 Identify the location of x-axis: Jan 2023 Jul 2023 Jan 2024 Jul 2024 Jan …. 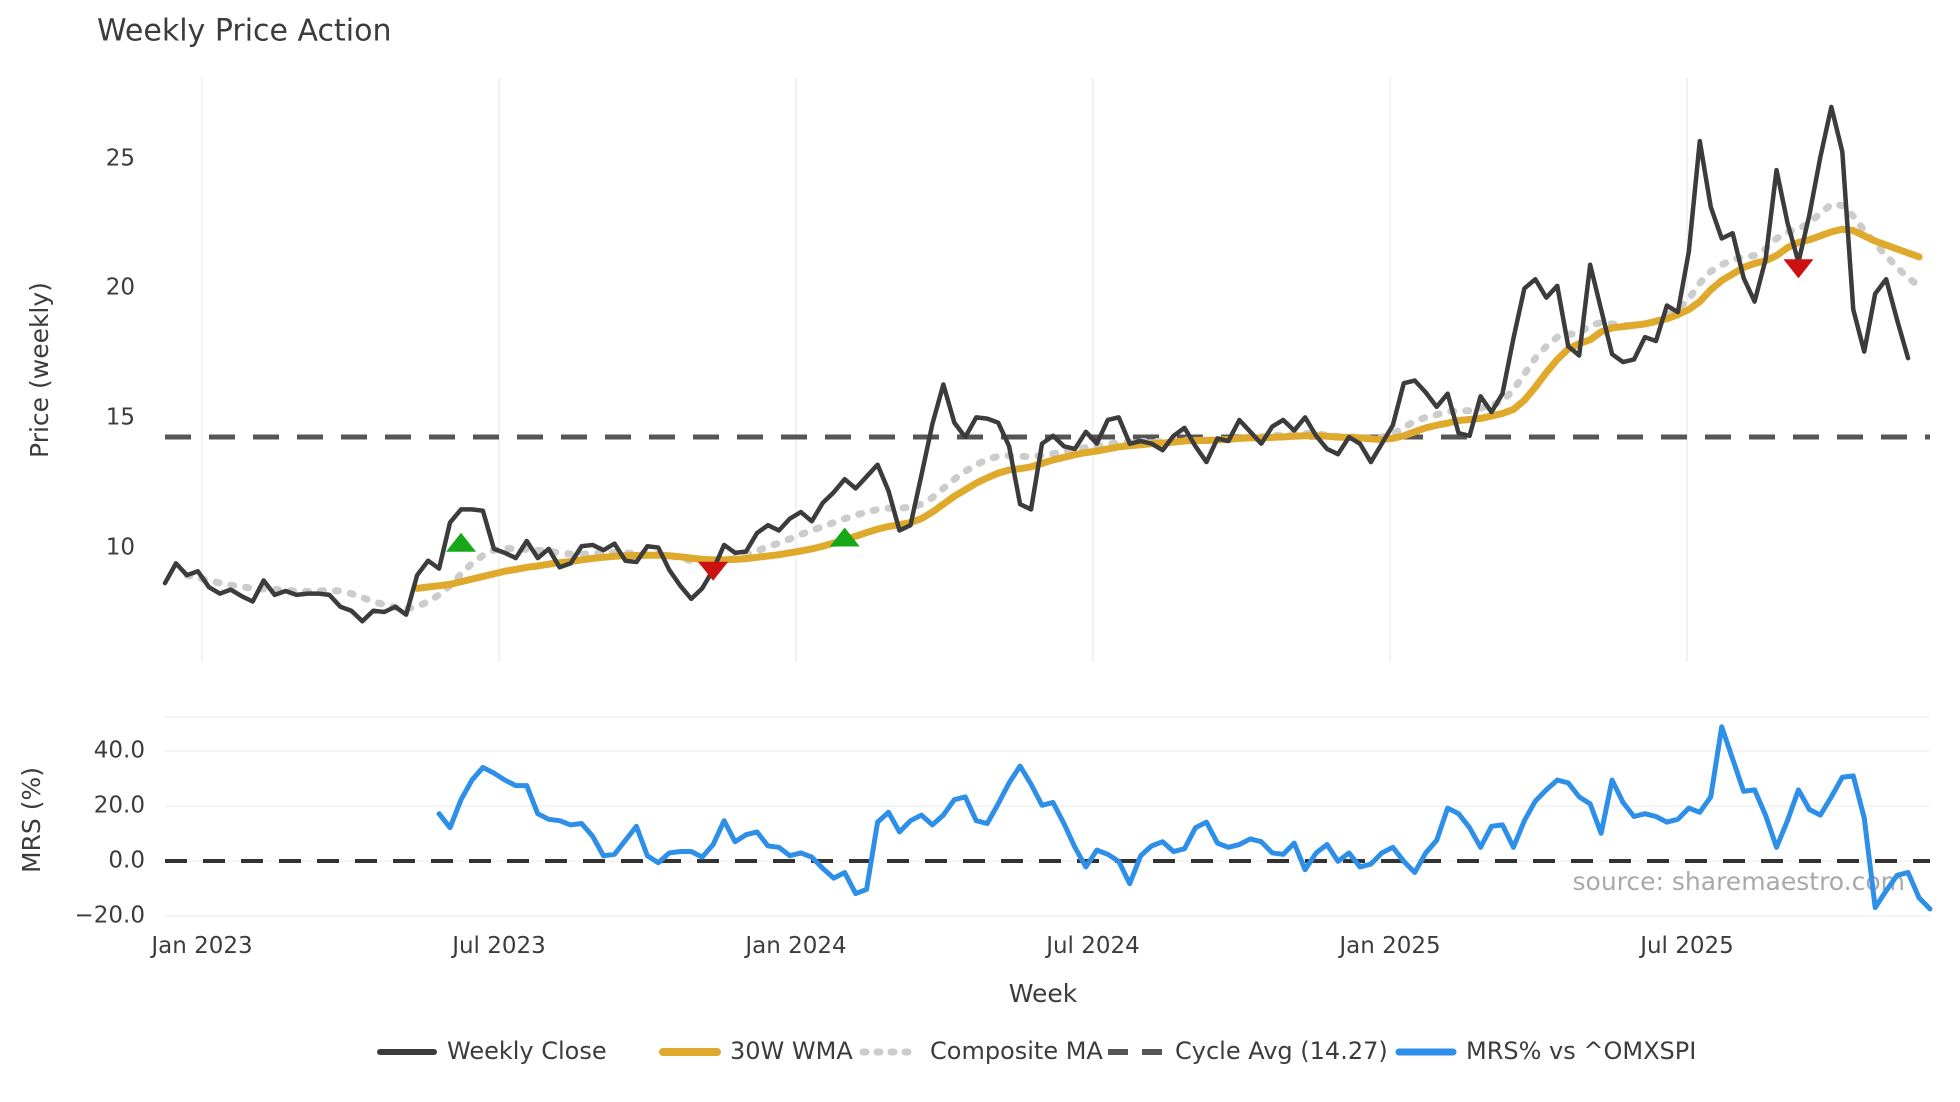
(941, 970).